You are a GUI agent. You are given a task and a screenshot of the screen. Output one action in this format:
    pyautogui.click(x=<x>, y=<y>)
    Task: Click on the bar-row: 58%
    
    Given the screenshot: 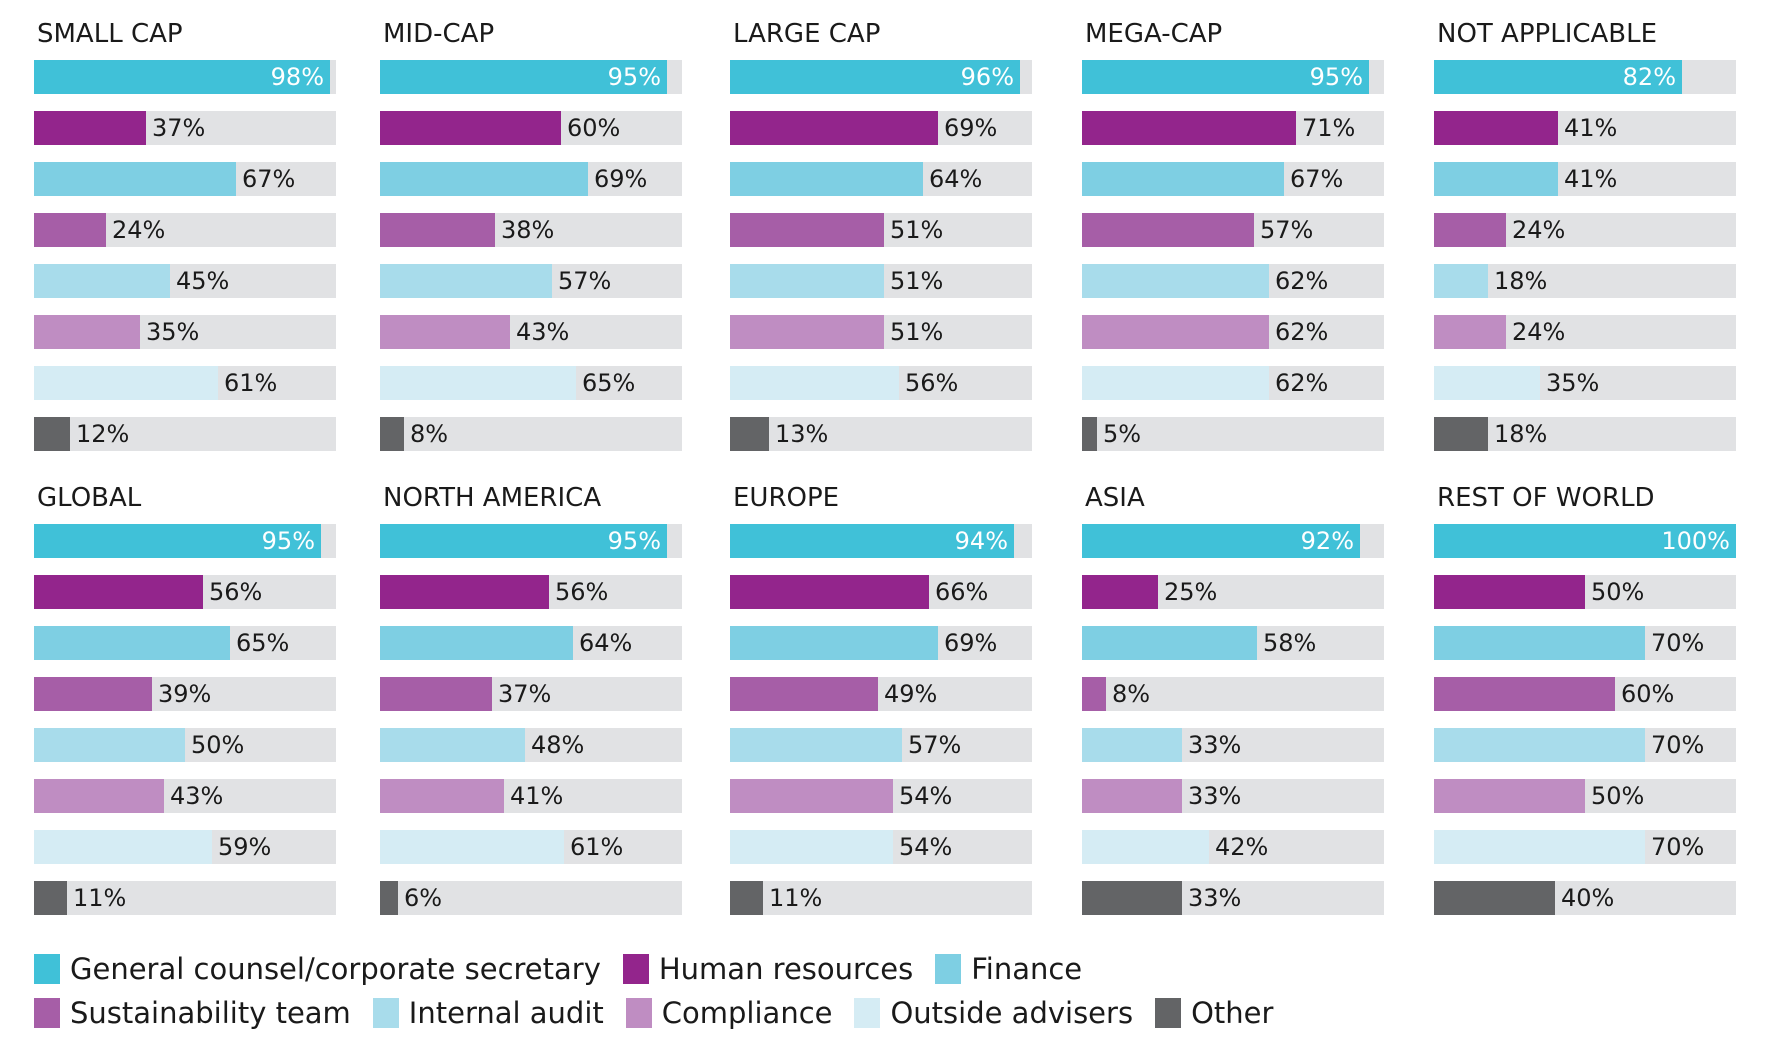 What is the action you would take?
    pyautogui.click(x=1233, y=643)
    